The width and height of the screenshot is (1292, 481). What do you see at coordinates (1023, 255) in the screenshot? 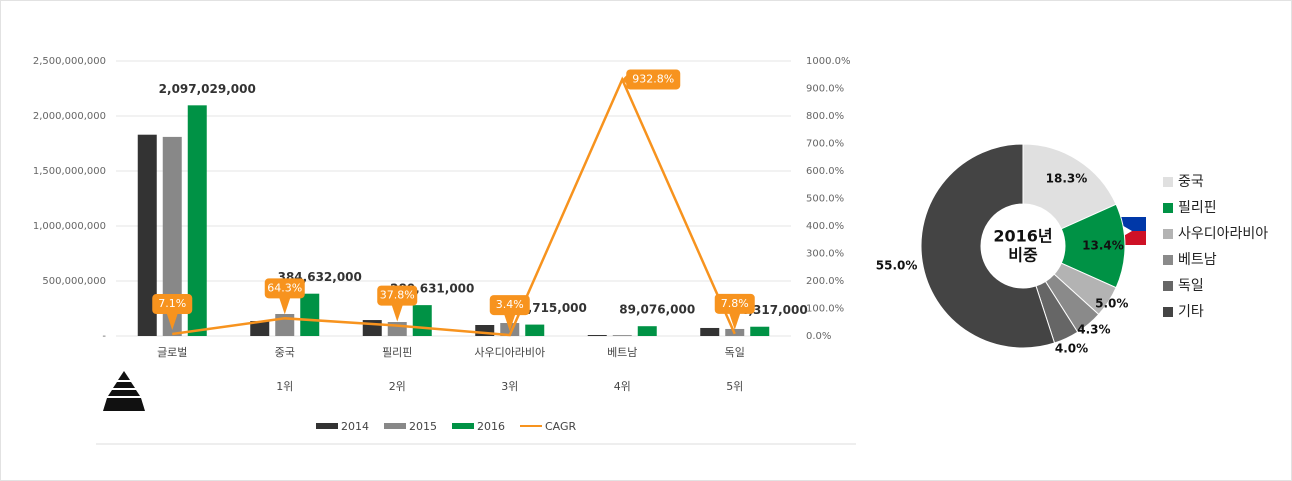
I see `center-label: 비중` at bounding box center [1023, 255].